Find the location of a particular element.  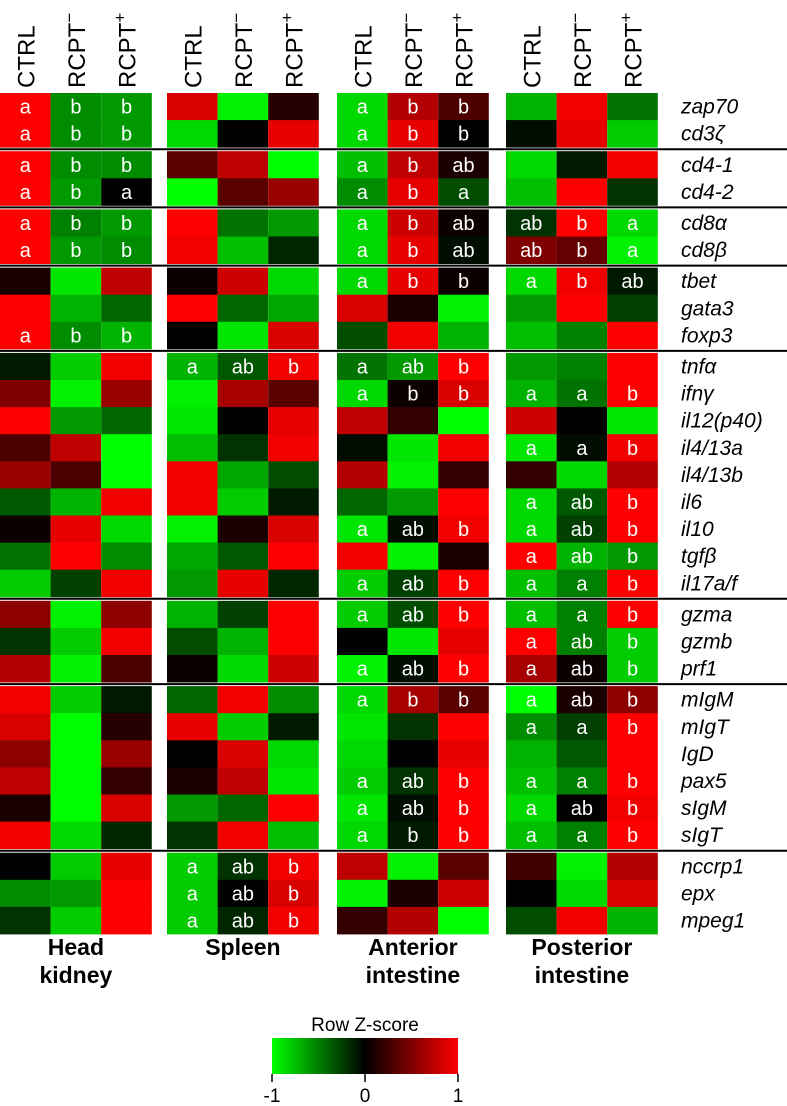

cell-head-kidney-migt-rcpt is located at coordinates (126, 727).